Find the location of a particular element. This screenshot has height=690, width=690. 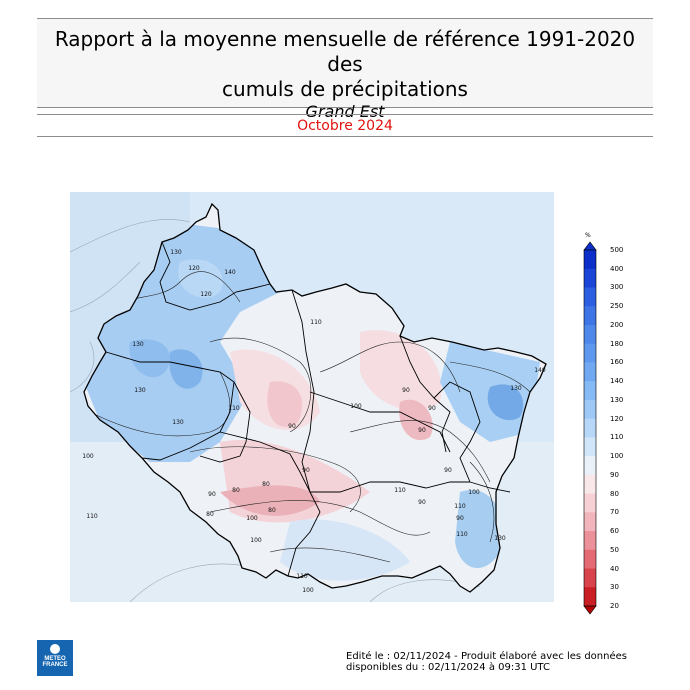

legend-min-arrow is located at coordinates (590, 610).